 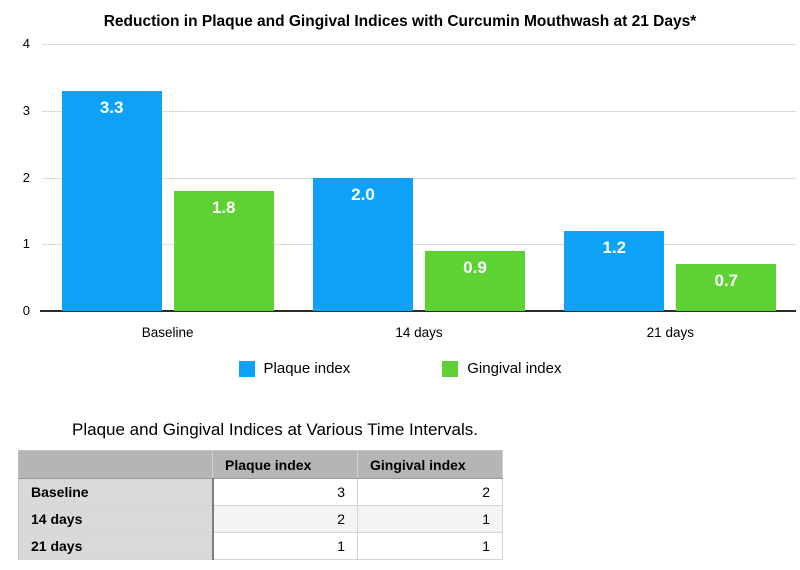 I want to click on table-row-header: 14 days, so click(x=116, y=519).